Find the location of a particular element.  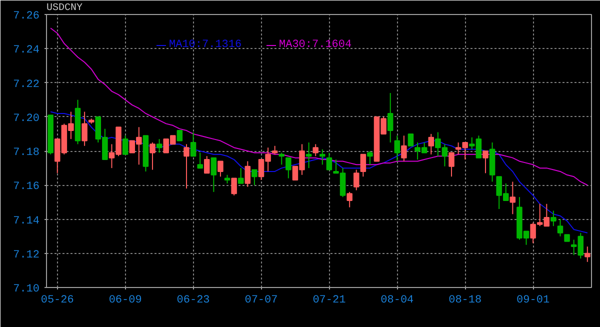

y-tick-label: 7.14 is located at coordinates (26, 221).